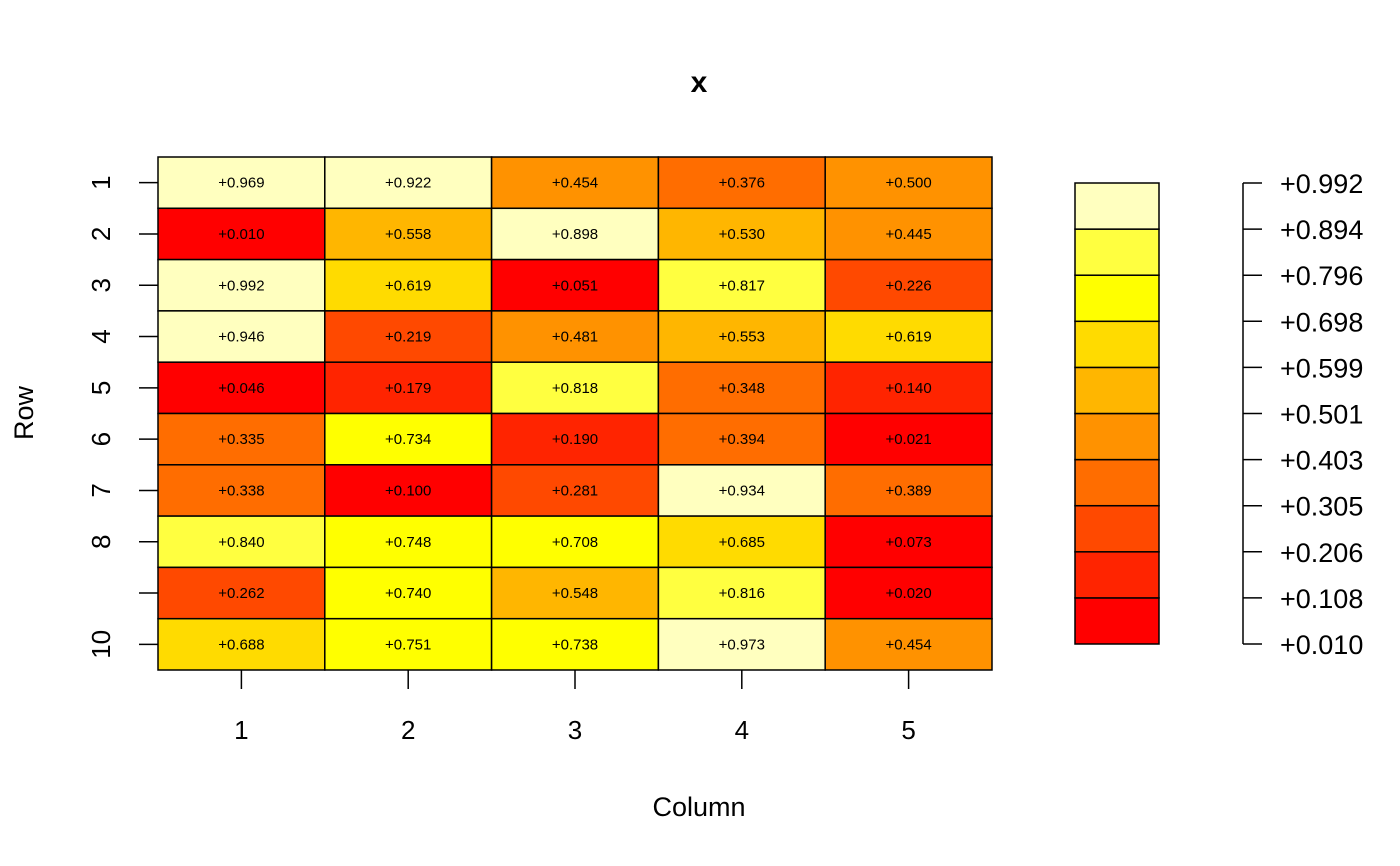 This screenshot has height=866, width=1400. I want to click on cell-value-label: +0.500, so click(908, 183).